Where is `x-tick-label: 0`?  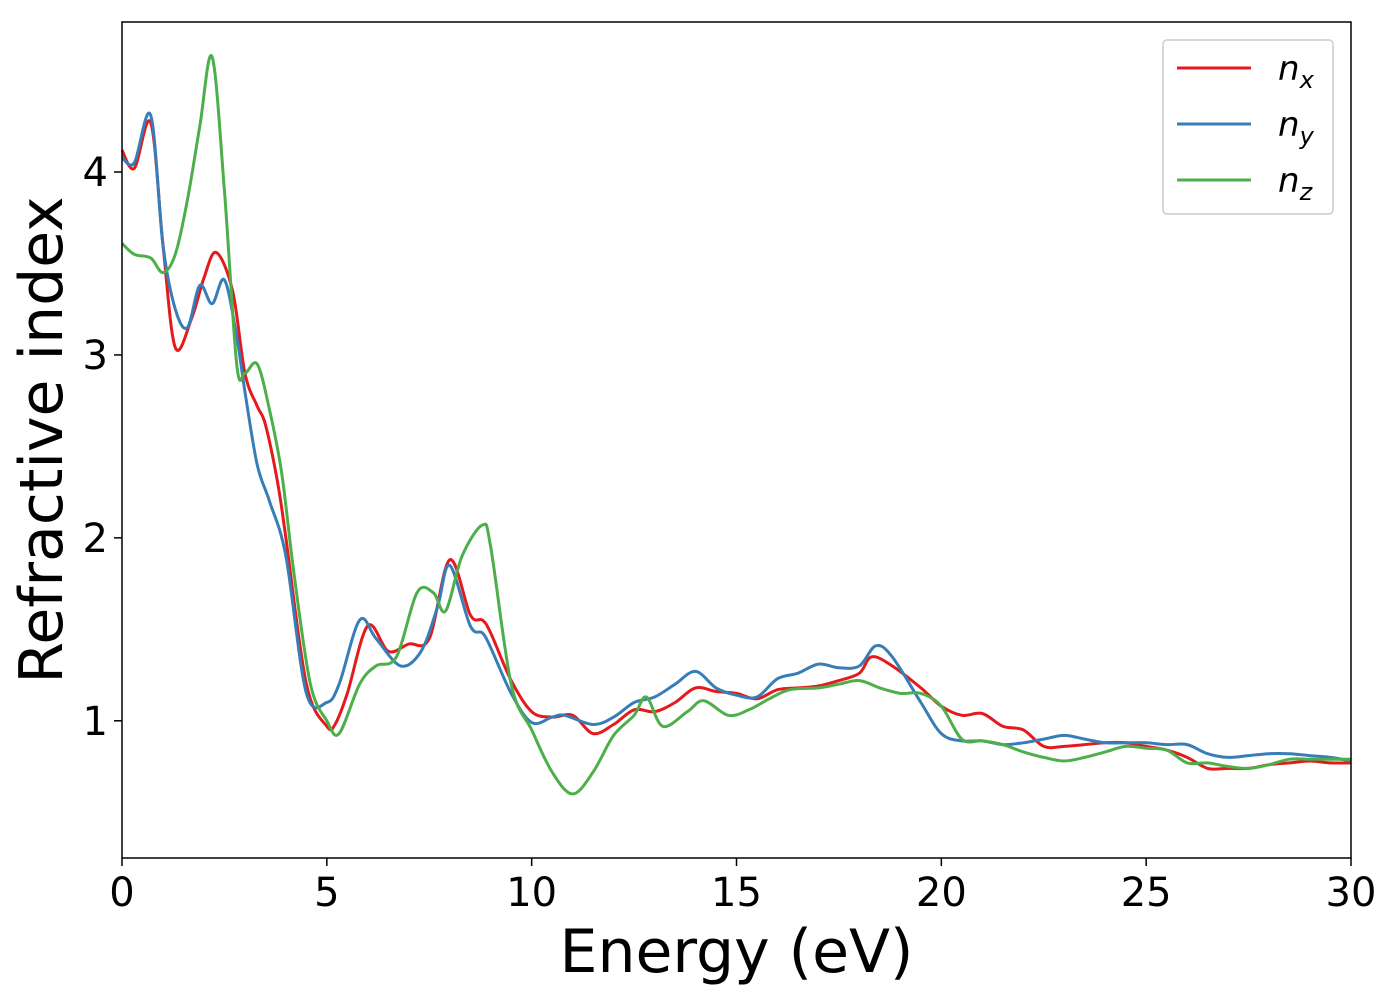
x-tick-label: 0 is located at coordinates (121, 893).